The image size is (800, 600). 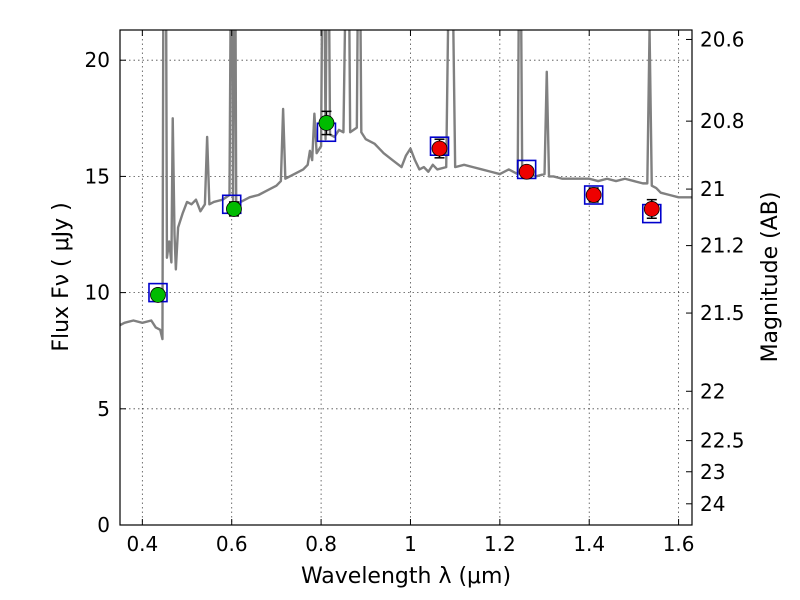 What do you see at coordinates (103, 409) in the screenshot?
I see `y-tick-label: 5` at bounding box center [103, 409].